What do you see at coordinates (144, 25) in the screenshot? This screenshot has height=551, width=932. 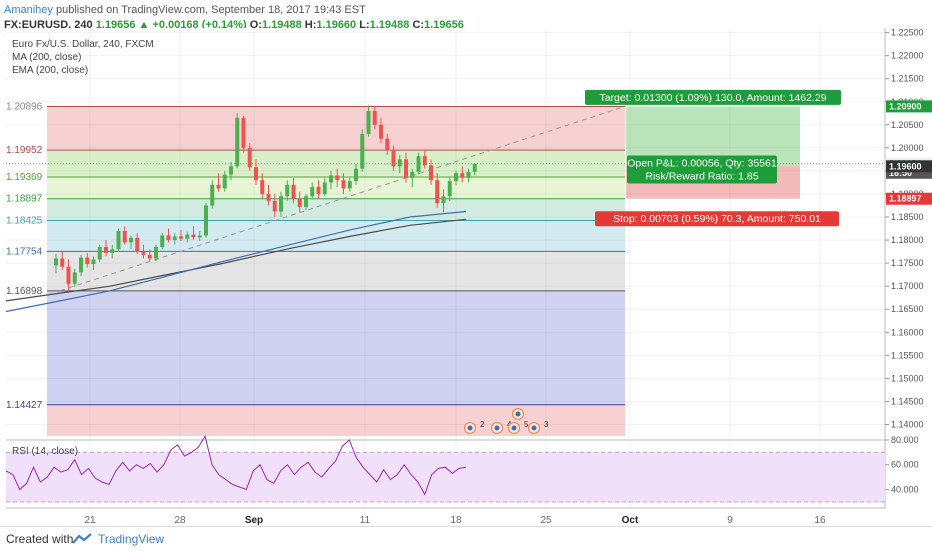 I see `up-arrow-icon: ▲` at bounding box center [144, 25].